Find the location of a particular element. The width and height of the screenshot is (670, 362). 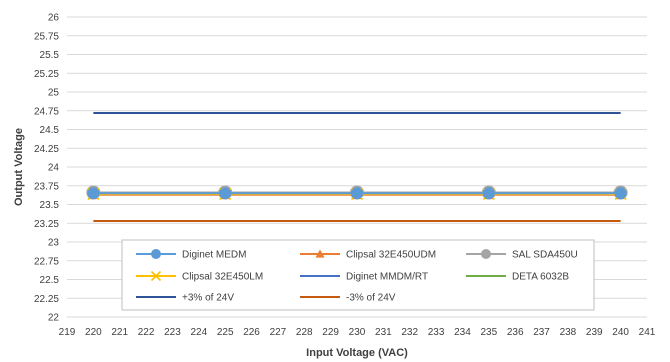

x-tick-label-17: 236 is located at coordinates (515, 332).